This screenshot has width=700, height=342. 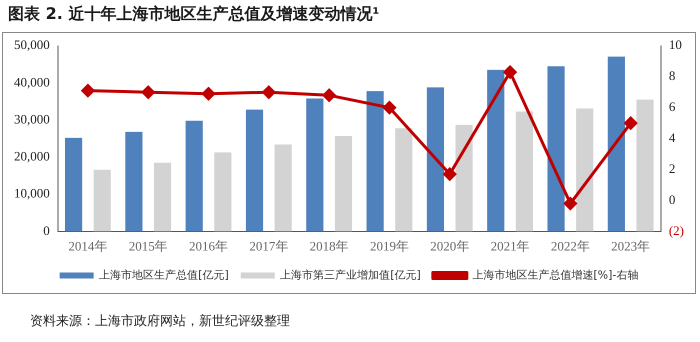 I want to click on y2-tick-label: 4, so click(x=672, y=138).